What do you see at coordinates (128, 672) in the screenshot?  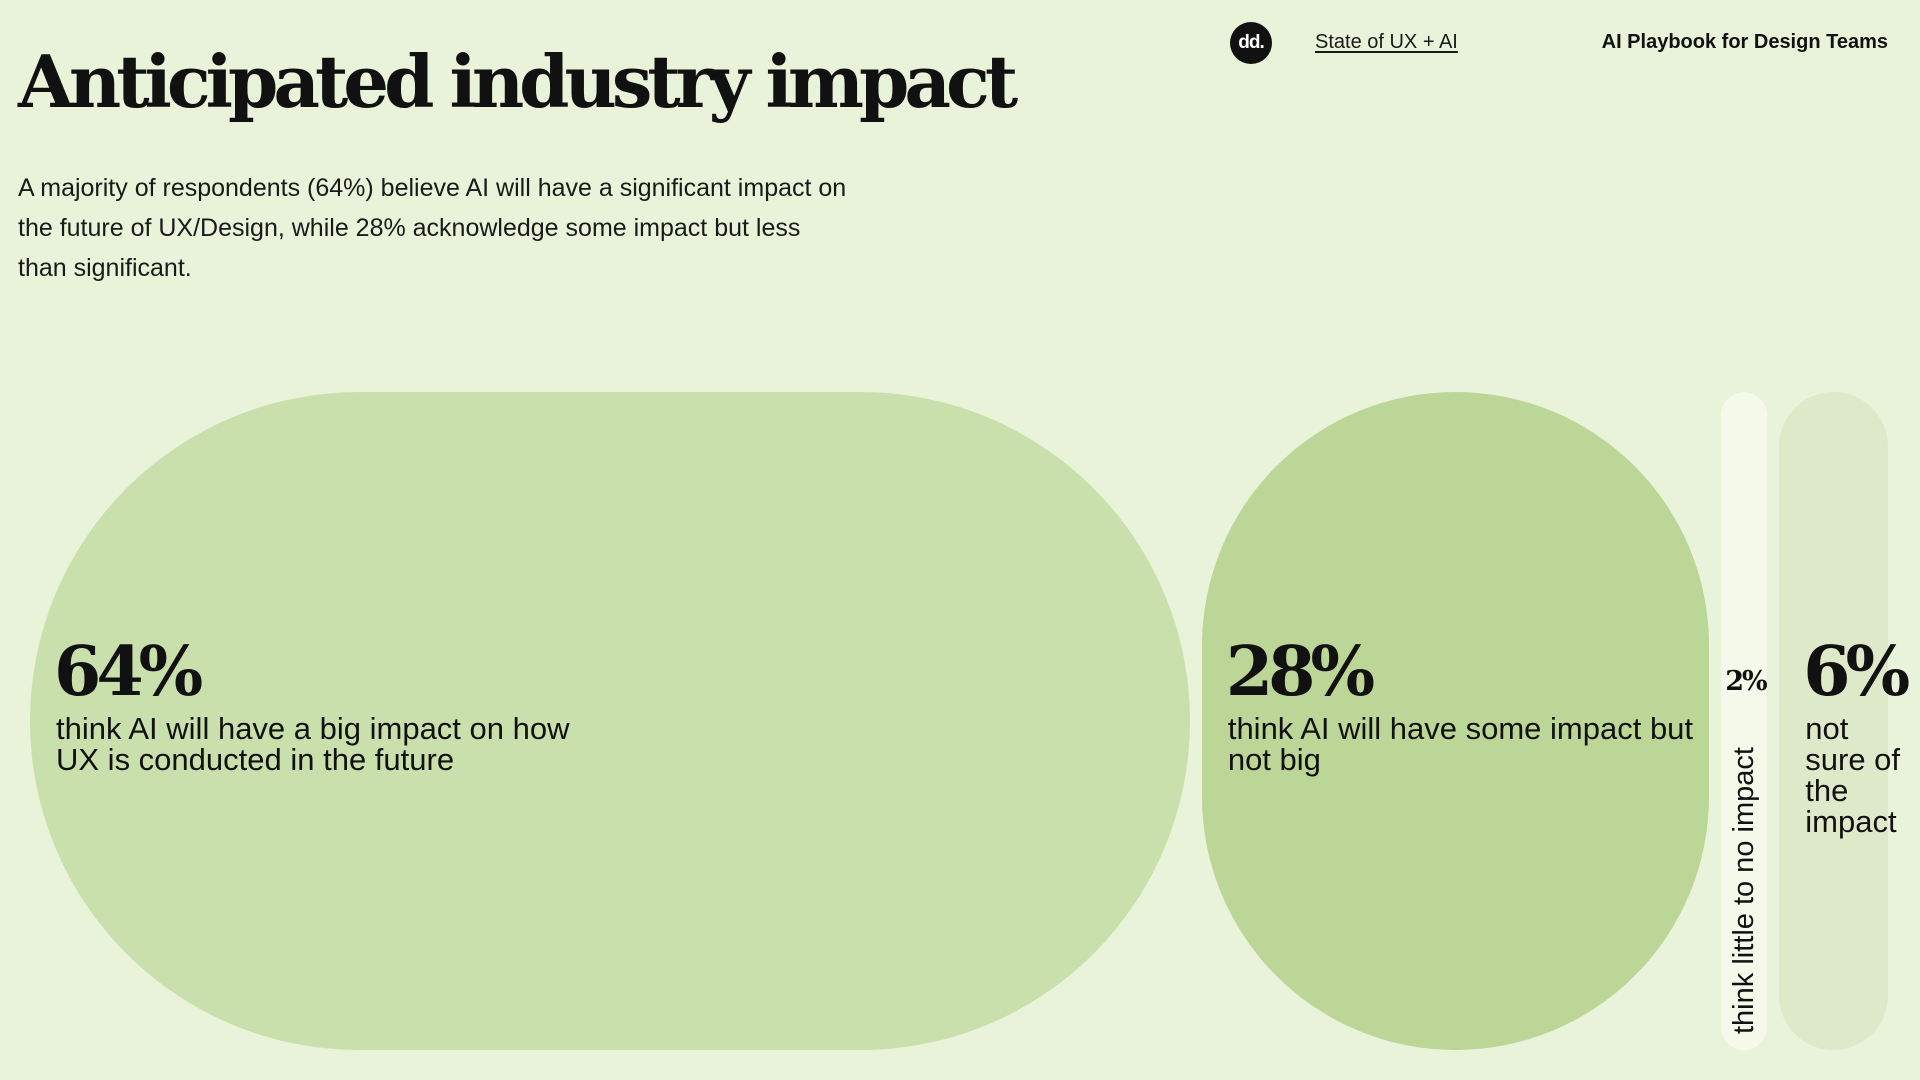 I see `value-label-big-impact: 64%` at bounding box center [128, 672].